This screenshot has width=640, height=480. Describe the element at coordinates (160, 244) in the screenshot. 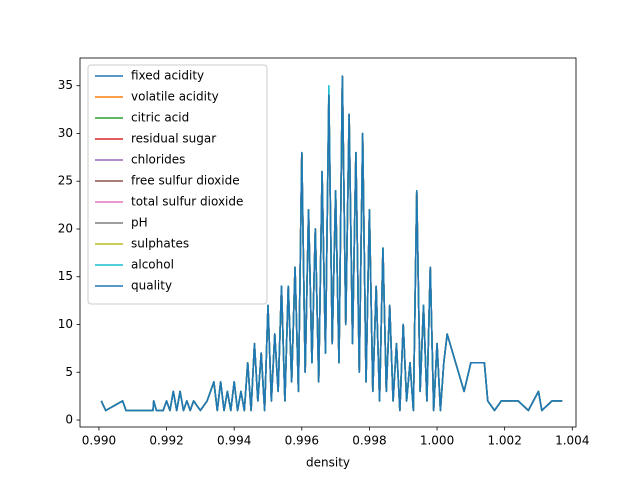

I see `legend-label: sulphates` at that location.